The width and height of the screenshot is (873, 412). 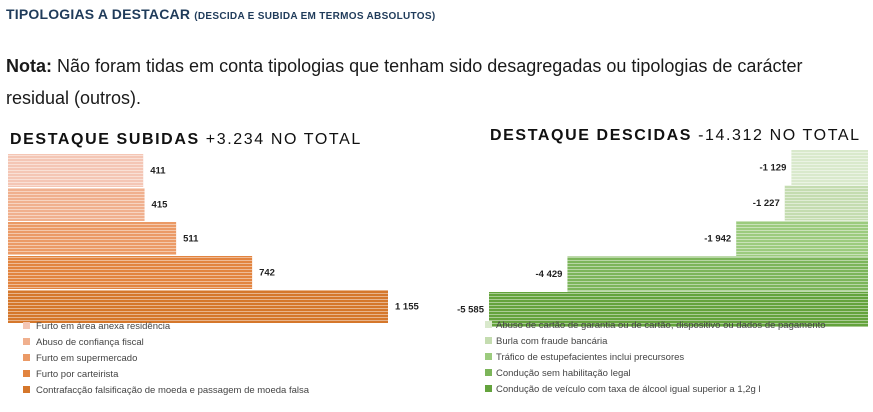 I want to click on falls-legend-swatch-conducao-sem-habilitacao-legal, so click(x=488, y=372).